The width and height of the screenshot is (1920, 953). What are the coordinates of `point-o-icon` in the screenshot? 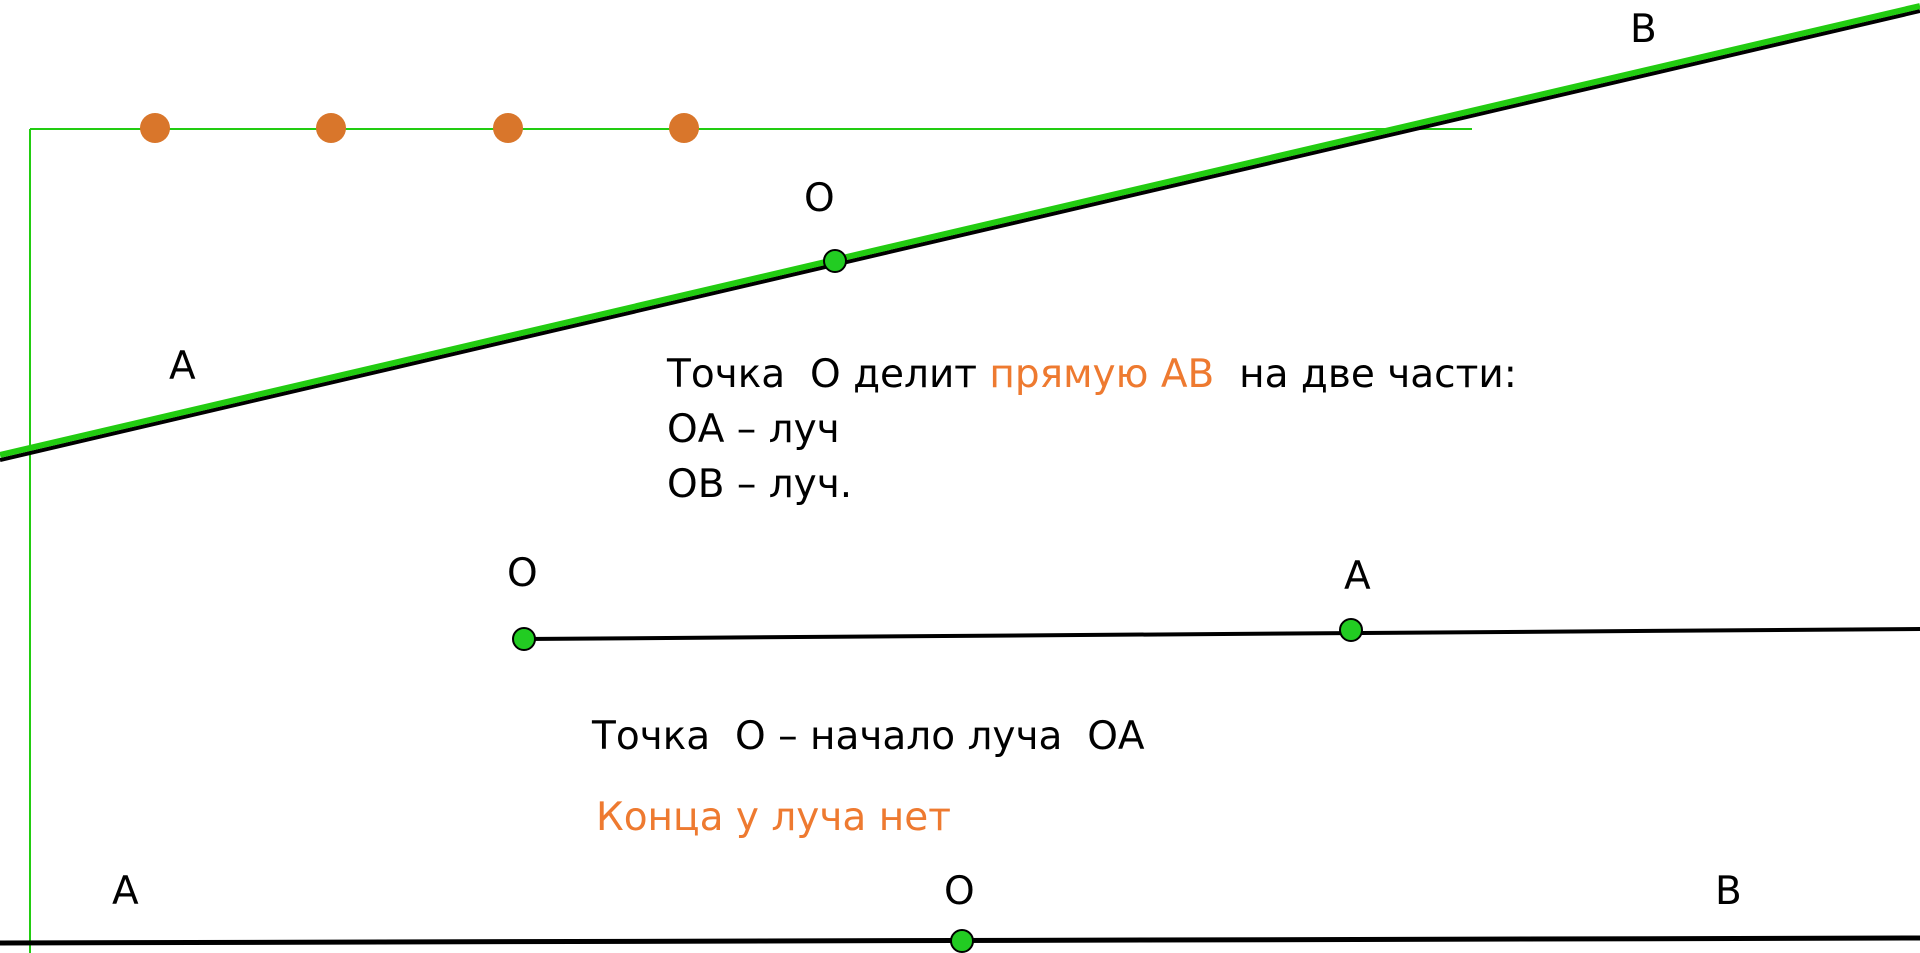 It's located at (835, 261).